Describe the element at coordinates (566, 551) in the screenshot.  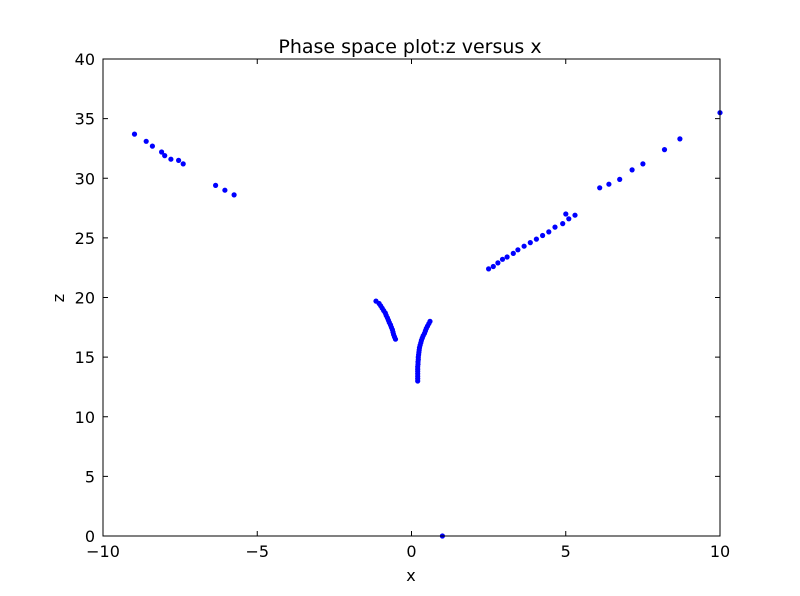
I see `x-tick-label-3: 5` at that location.